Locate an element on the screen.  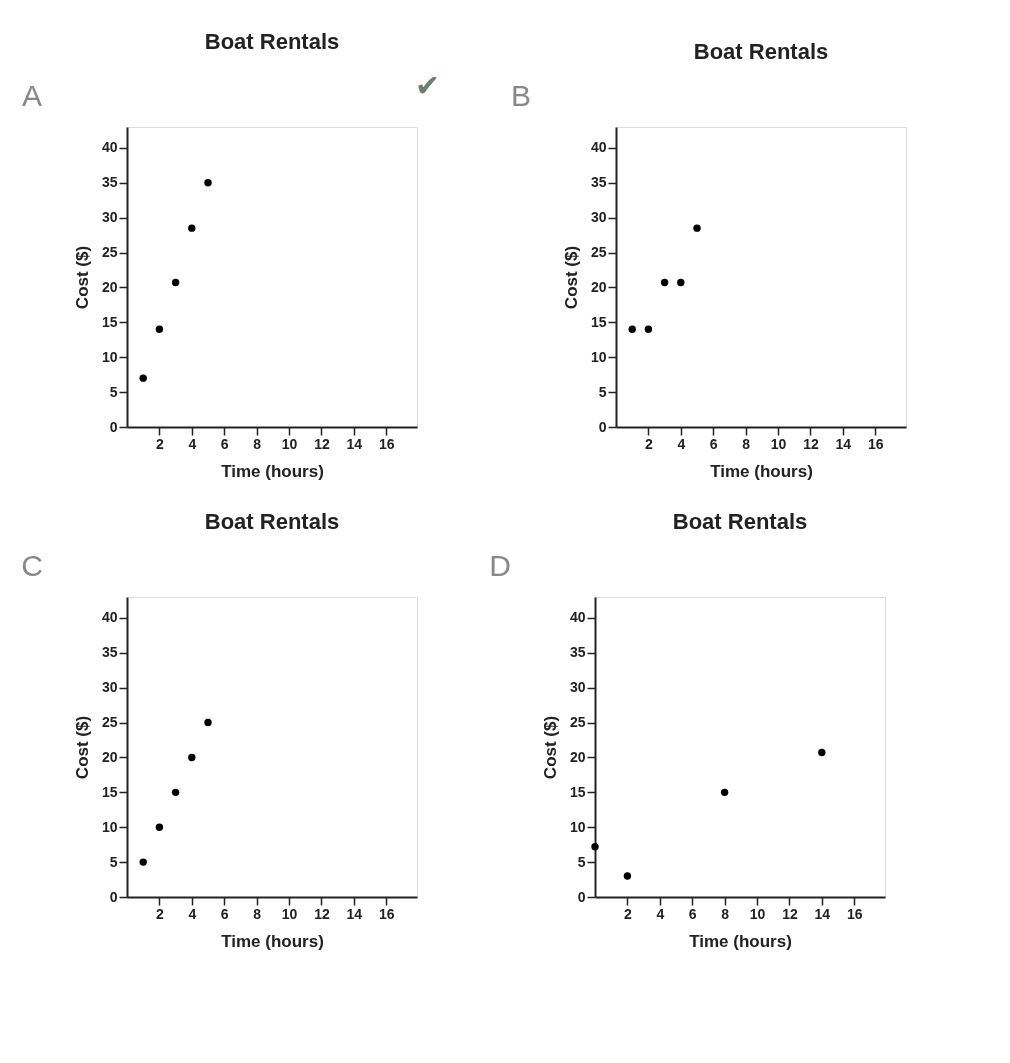
text: C is located at coordinates (32, 565).